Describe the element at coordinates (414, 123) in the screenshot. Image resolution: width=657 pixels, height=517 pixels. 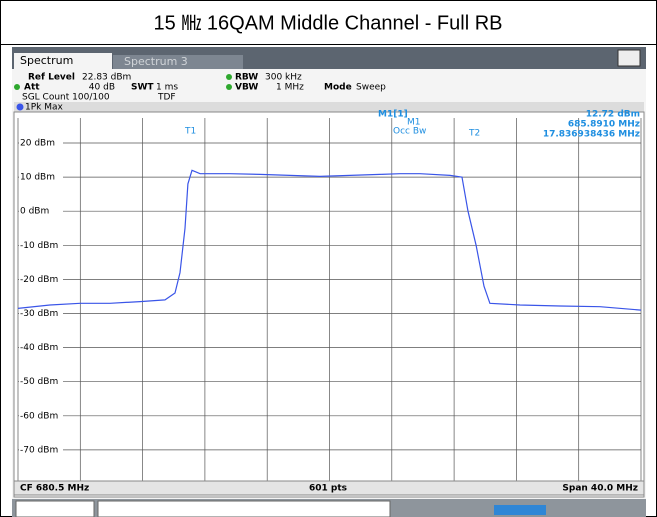
I see `marker-label: M1` at that location.